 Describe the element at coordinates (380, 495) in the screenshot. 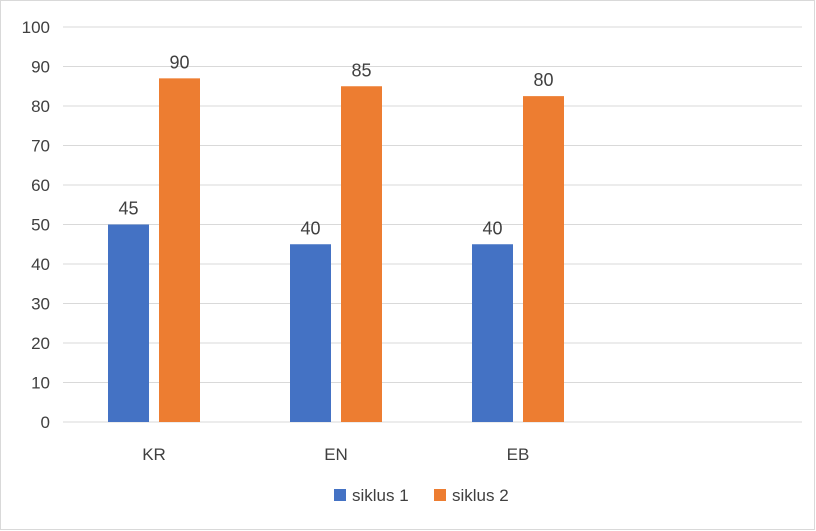

I see `legend-label: siklus 1` at that location.